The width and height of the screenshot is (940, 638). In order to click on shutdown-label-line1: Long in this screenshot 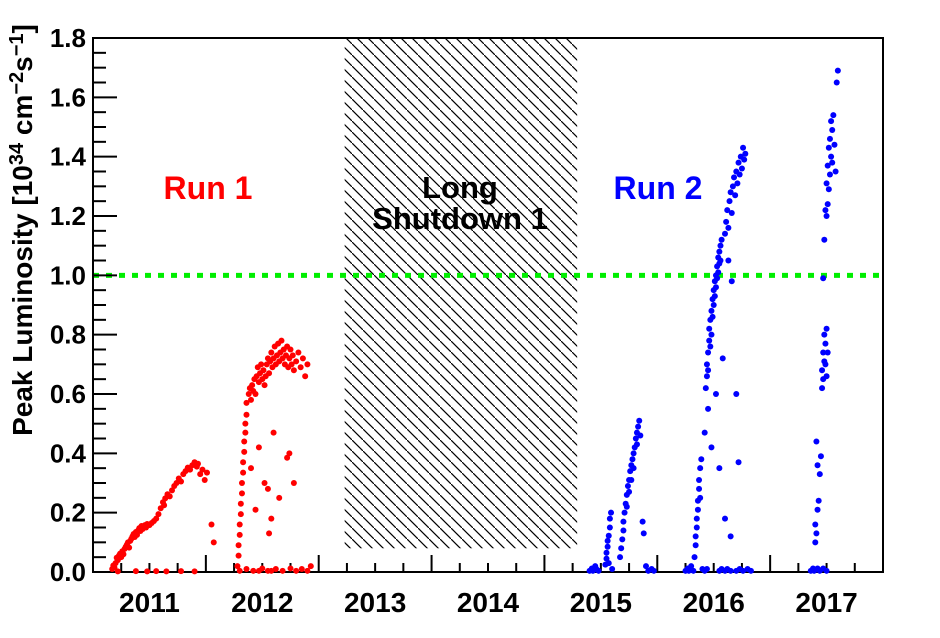, I will do `click(460, 187)`.